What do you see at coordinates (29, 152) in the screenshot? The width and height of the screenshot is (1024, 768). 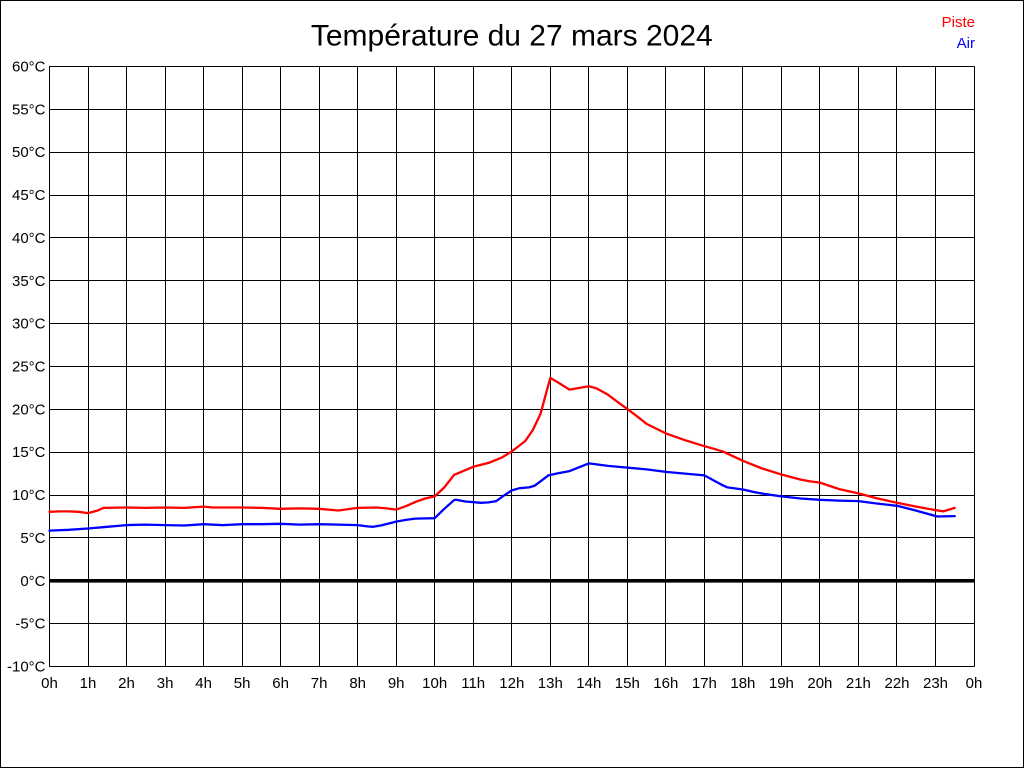 I see `svg-text: 50°C` at bounding box center [29, 152].